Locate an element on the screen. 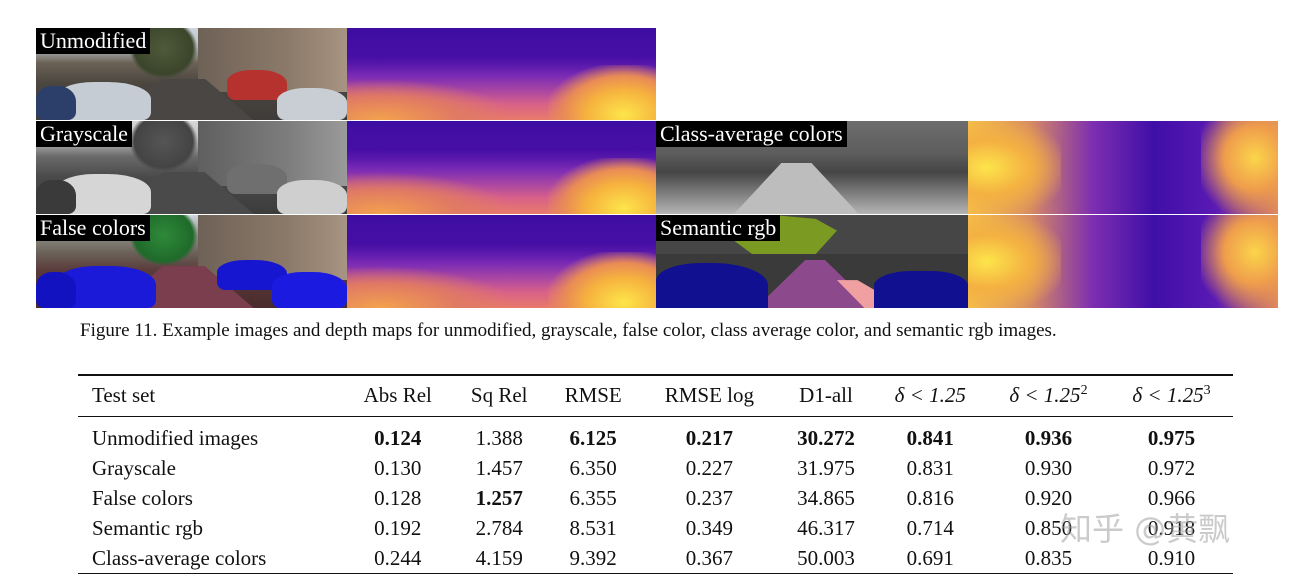 This screenshot has width=1301, height=581. table-cell: 46.317 is located at coordinates (826, 528).